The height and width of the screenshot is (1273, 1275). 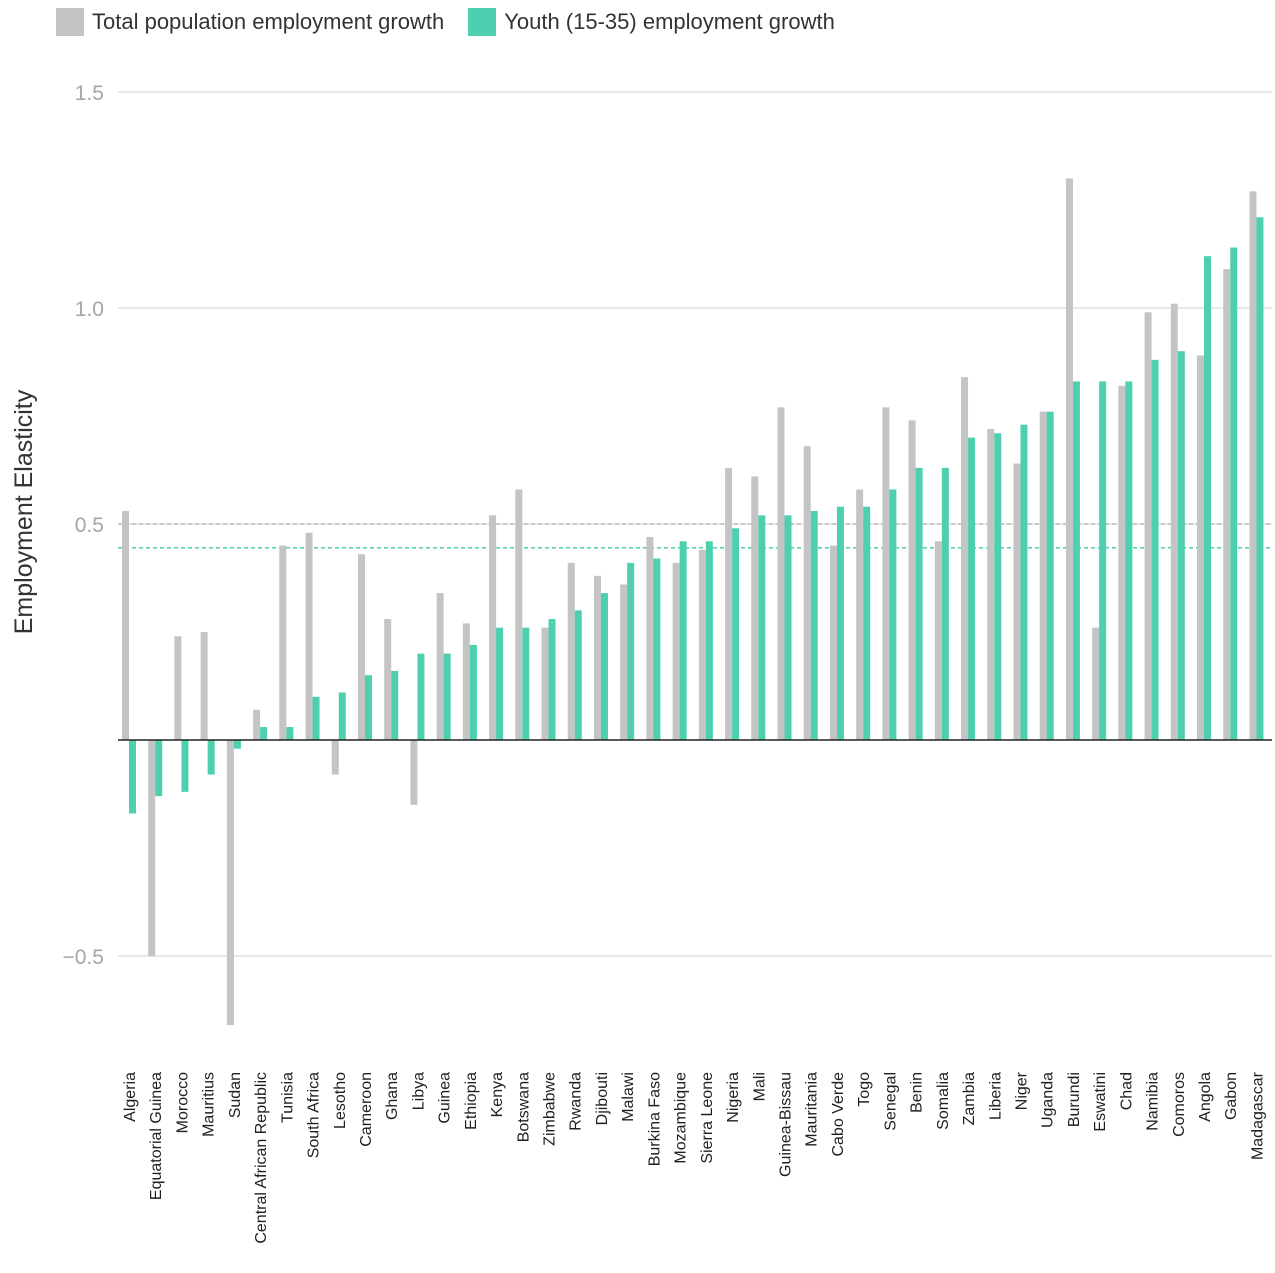 What do you see at coordinates (864, 1089) in the screenshot?
I see `x-tick-label: Togo` at bounding box center [864, 1089].